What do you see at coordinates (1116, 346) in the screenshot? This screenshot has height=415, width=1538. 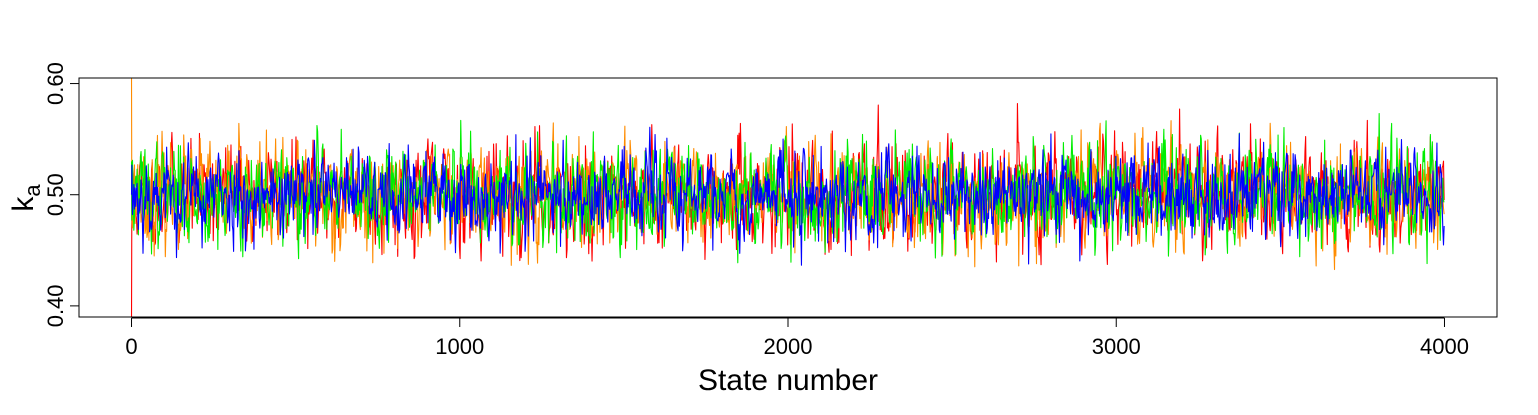 I see `x-tick-label: 3000` at bounding box center [1116, 346].